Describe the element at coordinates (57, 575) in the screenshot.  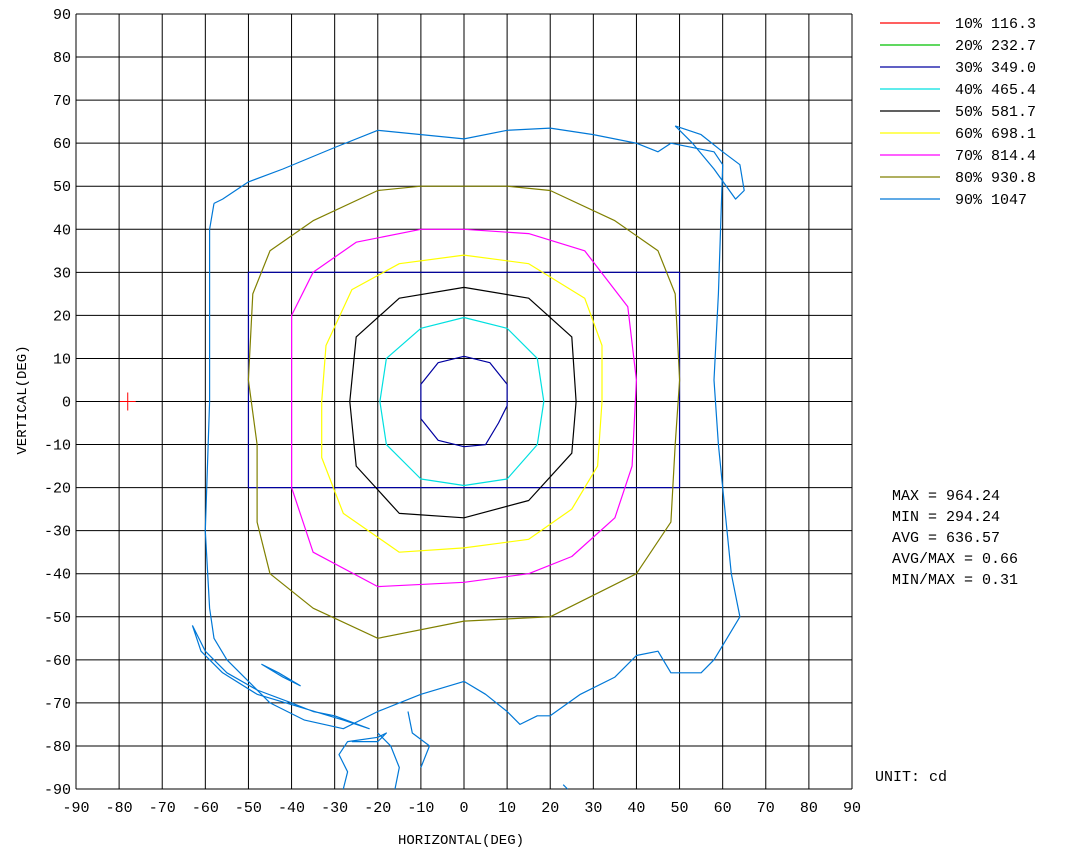
I see `y-tick-label: -40` at that location.